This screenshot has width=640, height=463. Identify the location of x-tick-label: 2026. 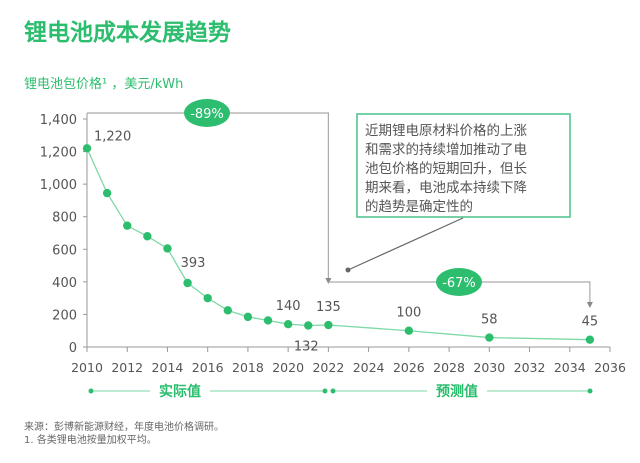
(409, 367).